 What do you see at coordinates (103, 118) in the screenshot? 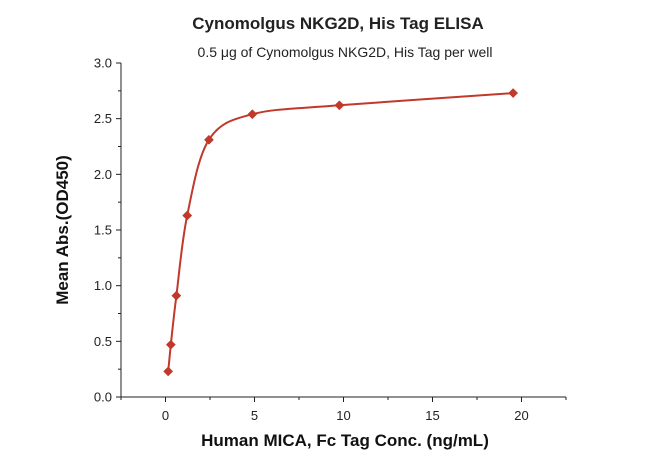
I see `y-tick-label: 2.5` at bounding box center [103, 118].